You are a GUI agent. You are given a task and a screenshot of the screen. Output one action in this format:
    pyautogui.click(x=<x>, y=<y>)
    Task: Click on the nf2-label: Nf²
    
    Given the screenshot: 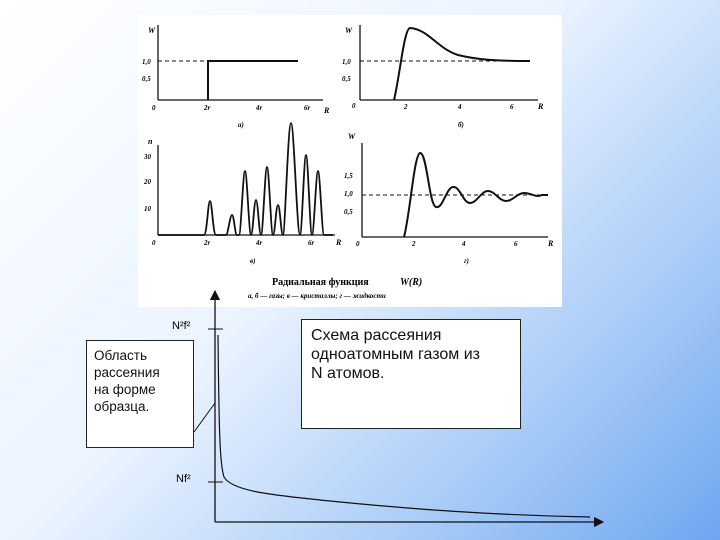 What is the action you would take?
    pyautogui.click(x=183, y=479)
    